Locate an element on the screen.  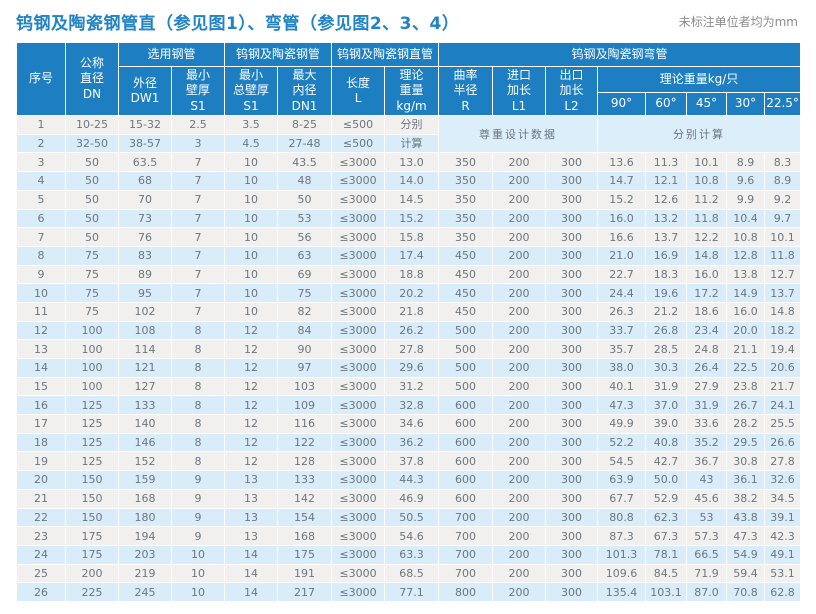
table-cell: 103.1 is located at coordinates (666, 592).